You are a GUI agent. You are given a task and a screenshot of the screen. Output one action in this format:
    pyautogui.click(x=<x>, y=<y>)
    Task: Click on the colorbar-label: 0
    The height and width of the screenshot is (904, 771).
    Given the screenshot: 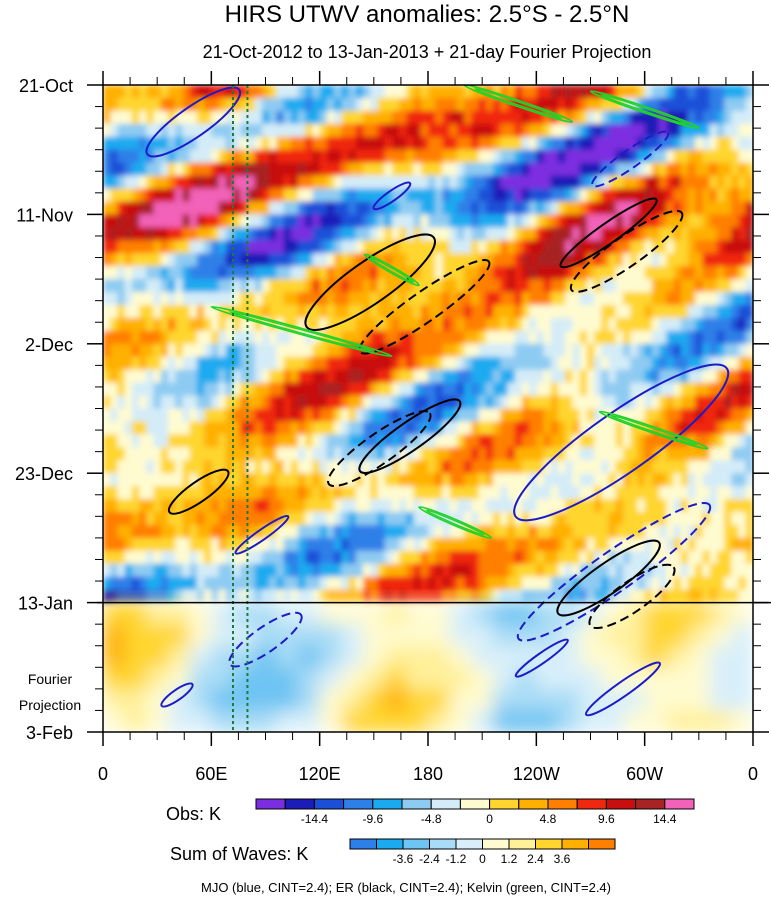 What is the action you would take?
    pyautogui.click(x=482, y=859)
    